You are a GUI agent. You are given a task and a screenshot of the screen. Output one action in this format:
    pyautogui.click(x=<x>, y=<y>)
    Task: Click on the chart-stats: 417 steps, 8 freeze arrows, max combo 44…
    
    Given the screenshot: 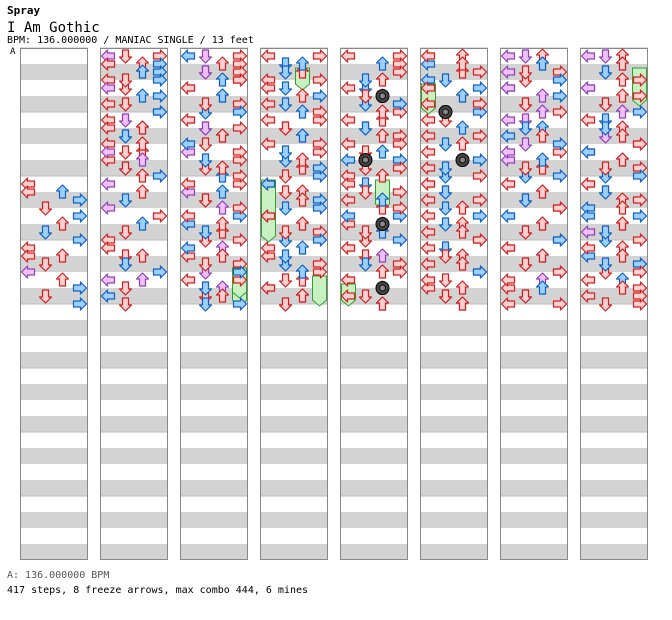 What is the action you would take?
    pyautogui.click(x=158, y=590)
    